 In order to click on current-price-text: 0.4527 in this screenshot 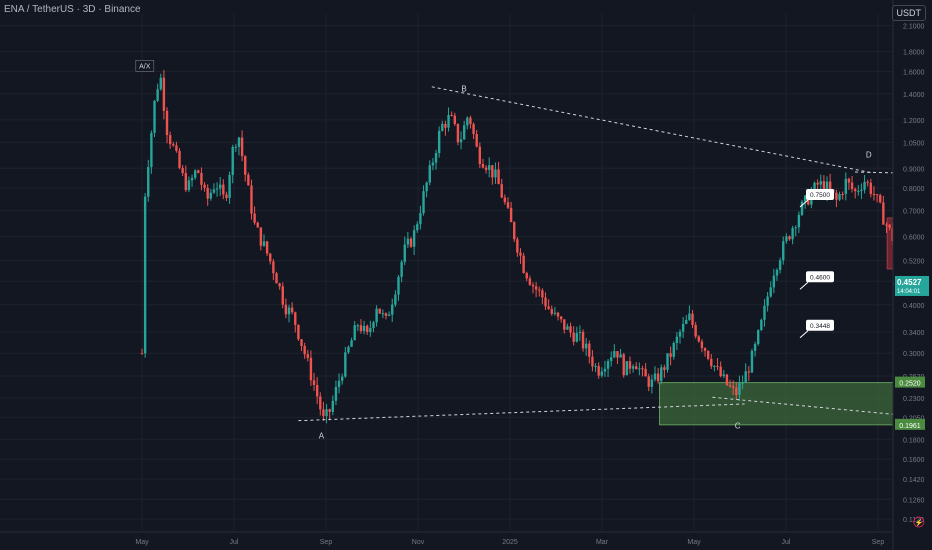, I will do `click(909, 282)`.